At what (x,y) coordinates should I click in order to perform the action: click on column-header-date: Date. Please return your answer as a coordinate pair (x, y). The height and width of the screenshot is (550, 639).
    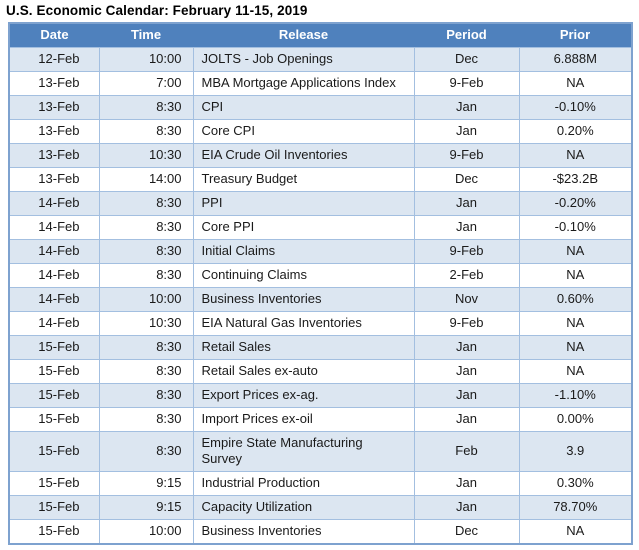
    Looking at the image, I should click on (54, 35).